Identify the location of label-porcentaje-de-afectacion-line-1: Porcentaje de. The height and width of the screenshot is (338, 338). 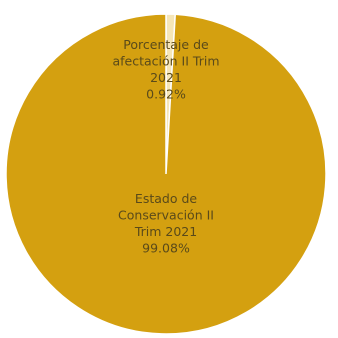
(166, 44).